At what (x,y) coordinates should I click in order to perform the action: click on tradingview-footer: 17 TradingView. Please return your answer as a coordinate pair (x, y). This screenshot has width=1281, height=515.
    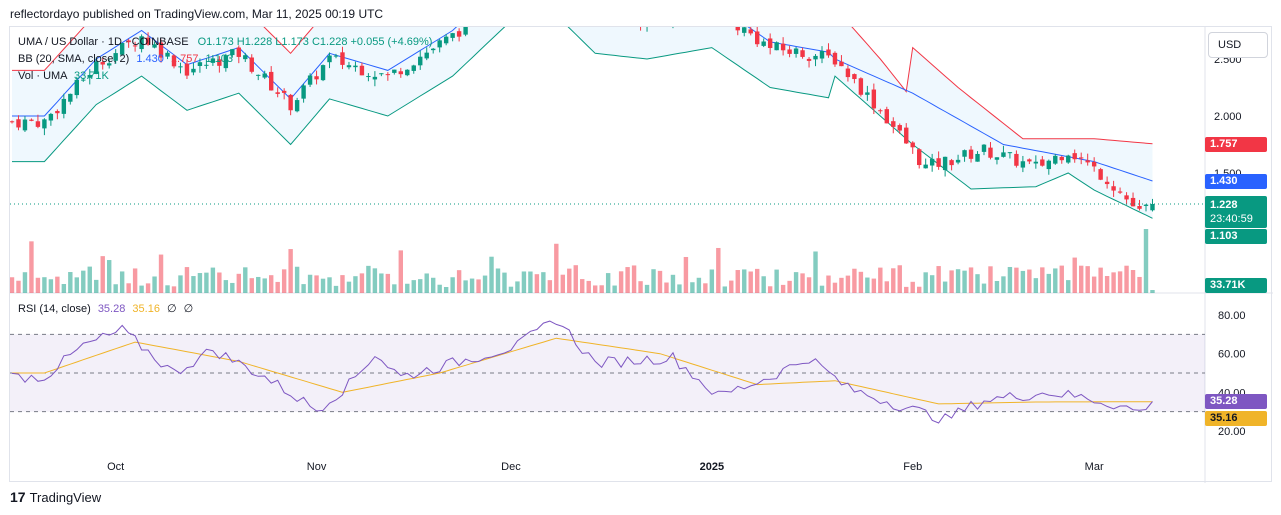
    Looking at the image, I should click on (55, 497).